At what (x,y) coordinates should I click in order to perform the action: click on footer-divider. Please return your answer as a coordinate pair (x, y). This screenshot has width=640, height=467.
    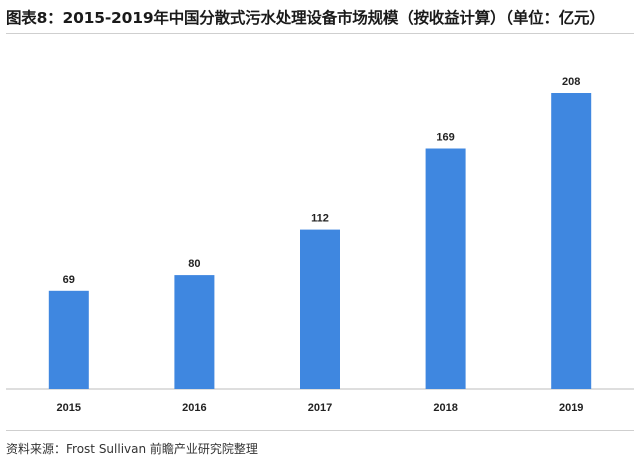
    Looking at the image, I should click on (320, 430).